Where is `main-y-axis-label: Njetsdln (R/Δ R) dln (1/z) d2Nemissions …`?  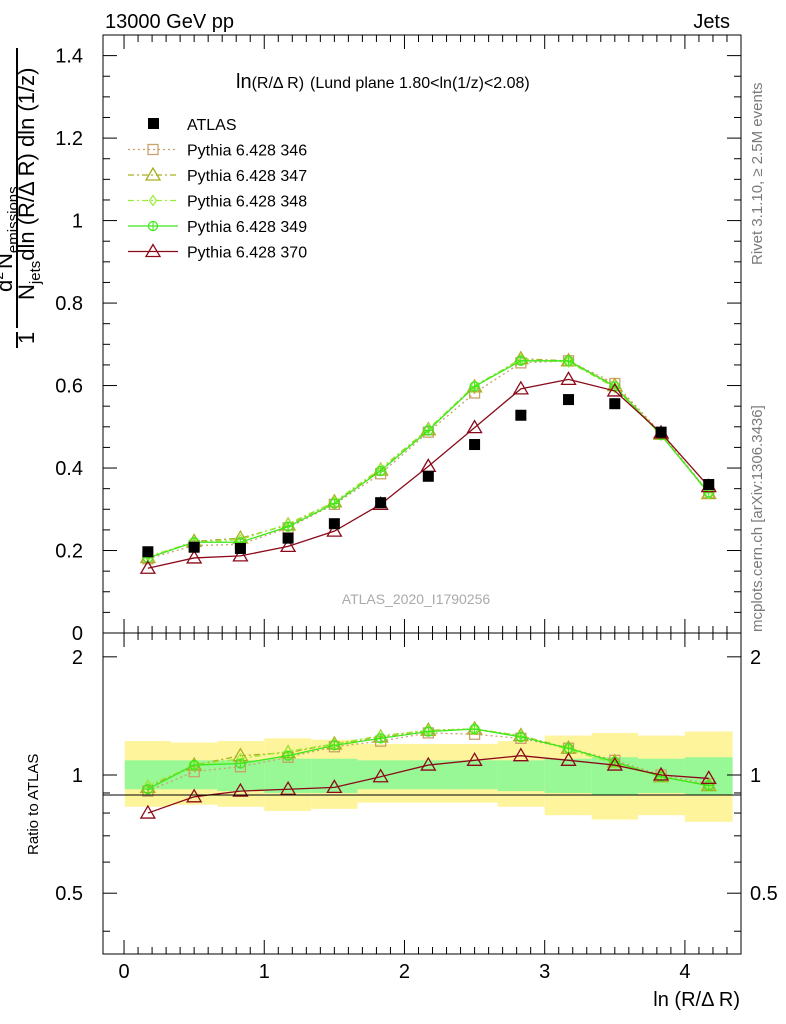
main-y-axis-label: Njetsdln (R/Δ R) dln (1/z) d2Nemissions … is located at coordinates (22, 198).